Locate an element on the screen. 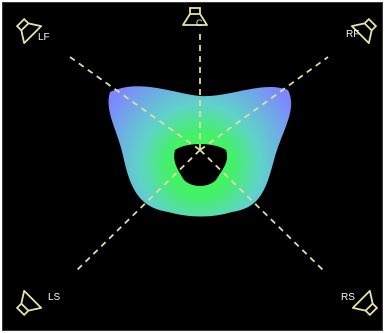 This screenshot has width=385, height=333. guide-line-ls is located at coordinates (137, 211).